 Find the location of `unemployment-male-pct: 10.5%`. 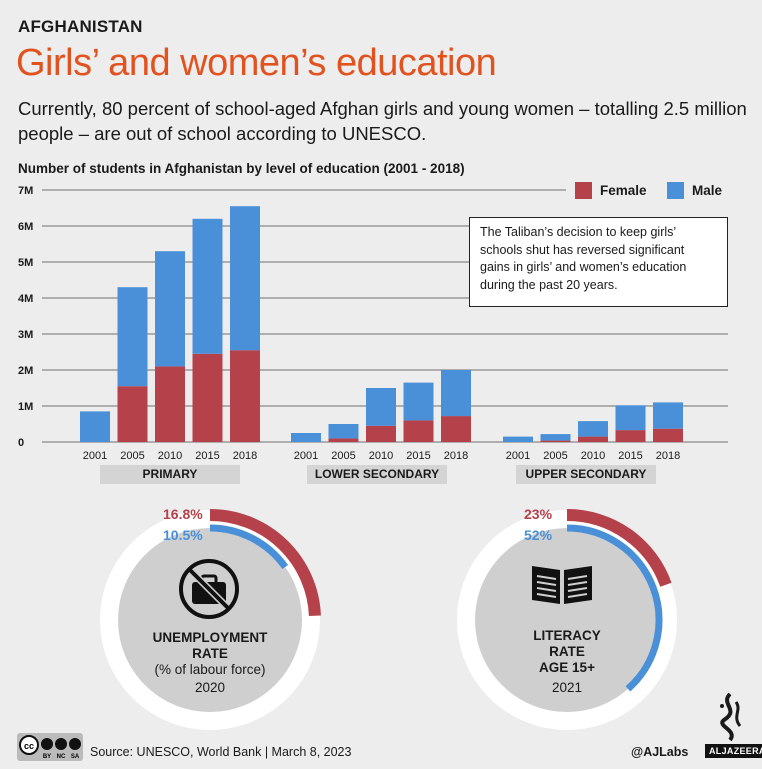

unemployment-male-pct: 10.5% is located at coordinates (183, 535).